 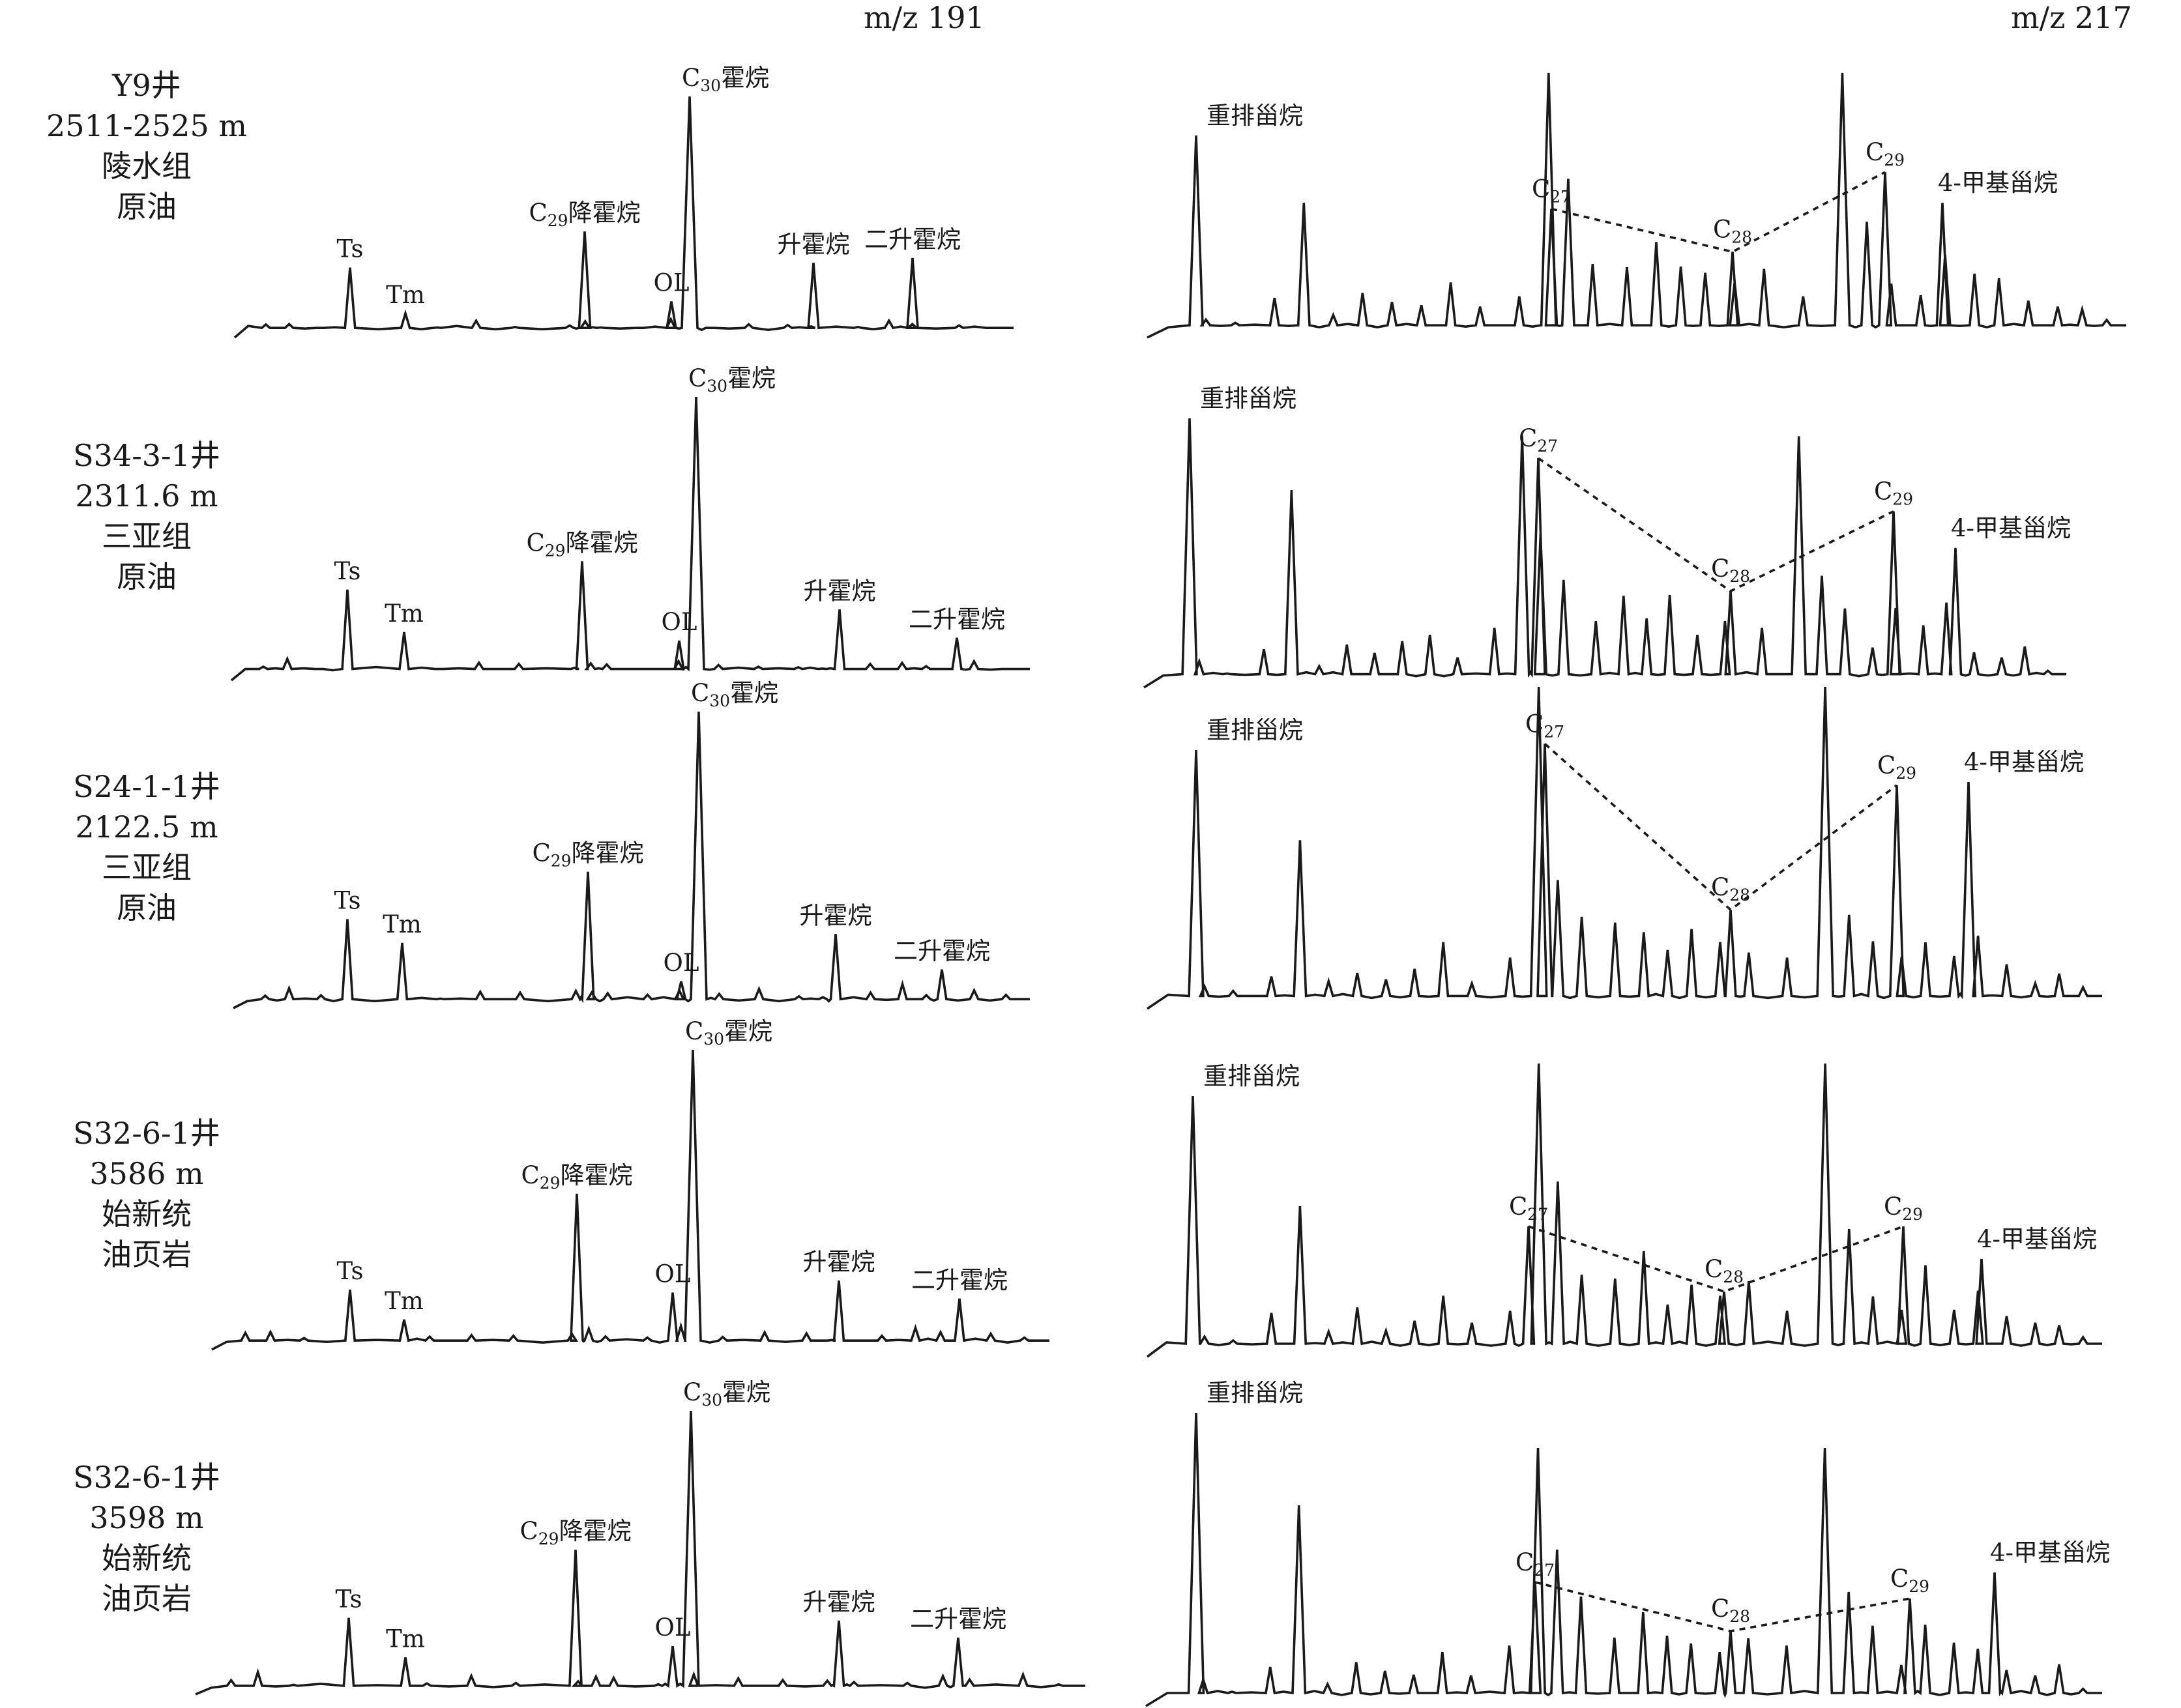 What do you see at coordinates (147, 166) in the screenshot?
I see `sample-formation: 陵水组` at bounding box center [147, 166].